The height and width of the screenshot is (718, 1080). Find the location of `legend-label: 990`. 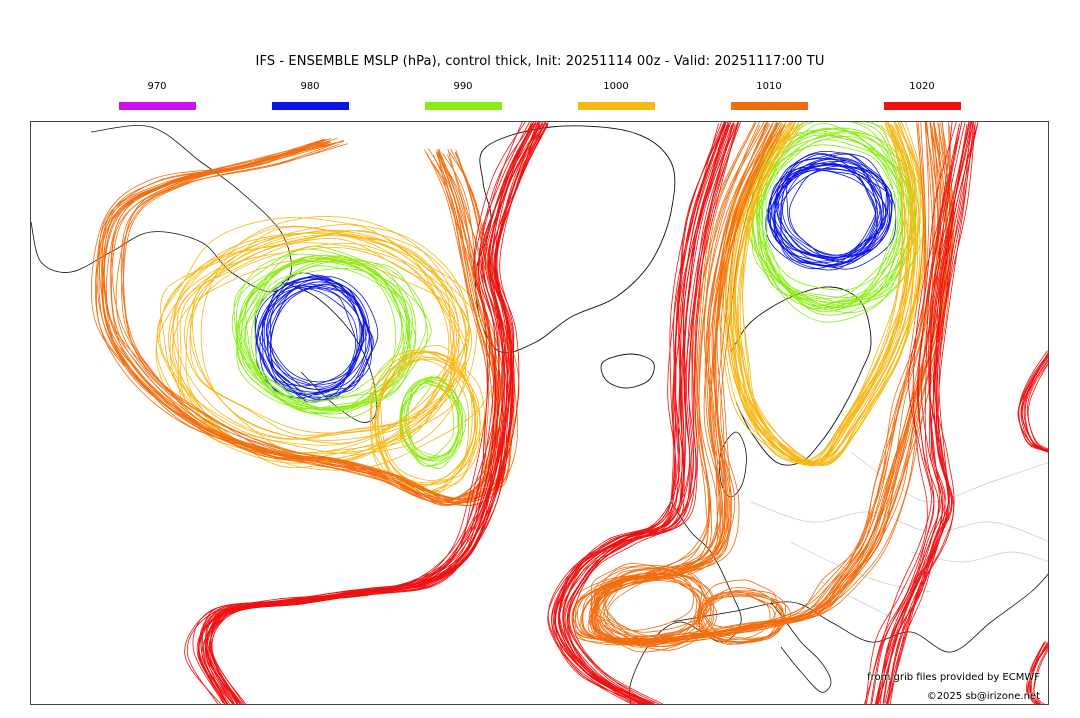

legend-label: 990 is located at coordinates (463, 86).